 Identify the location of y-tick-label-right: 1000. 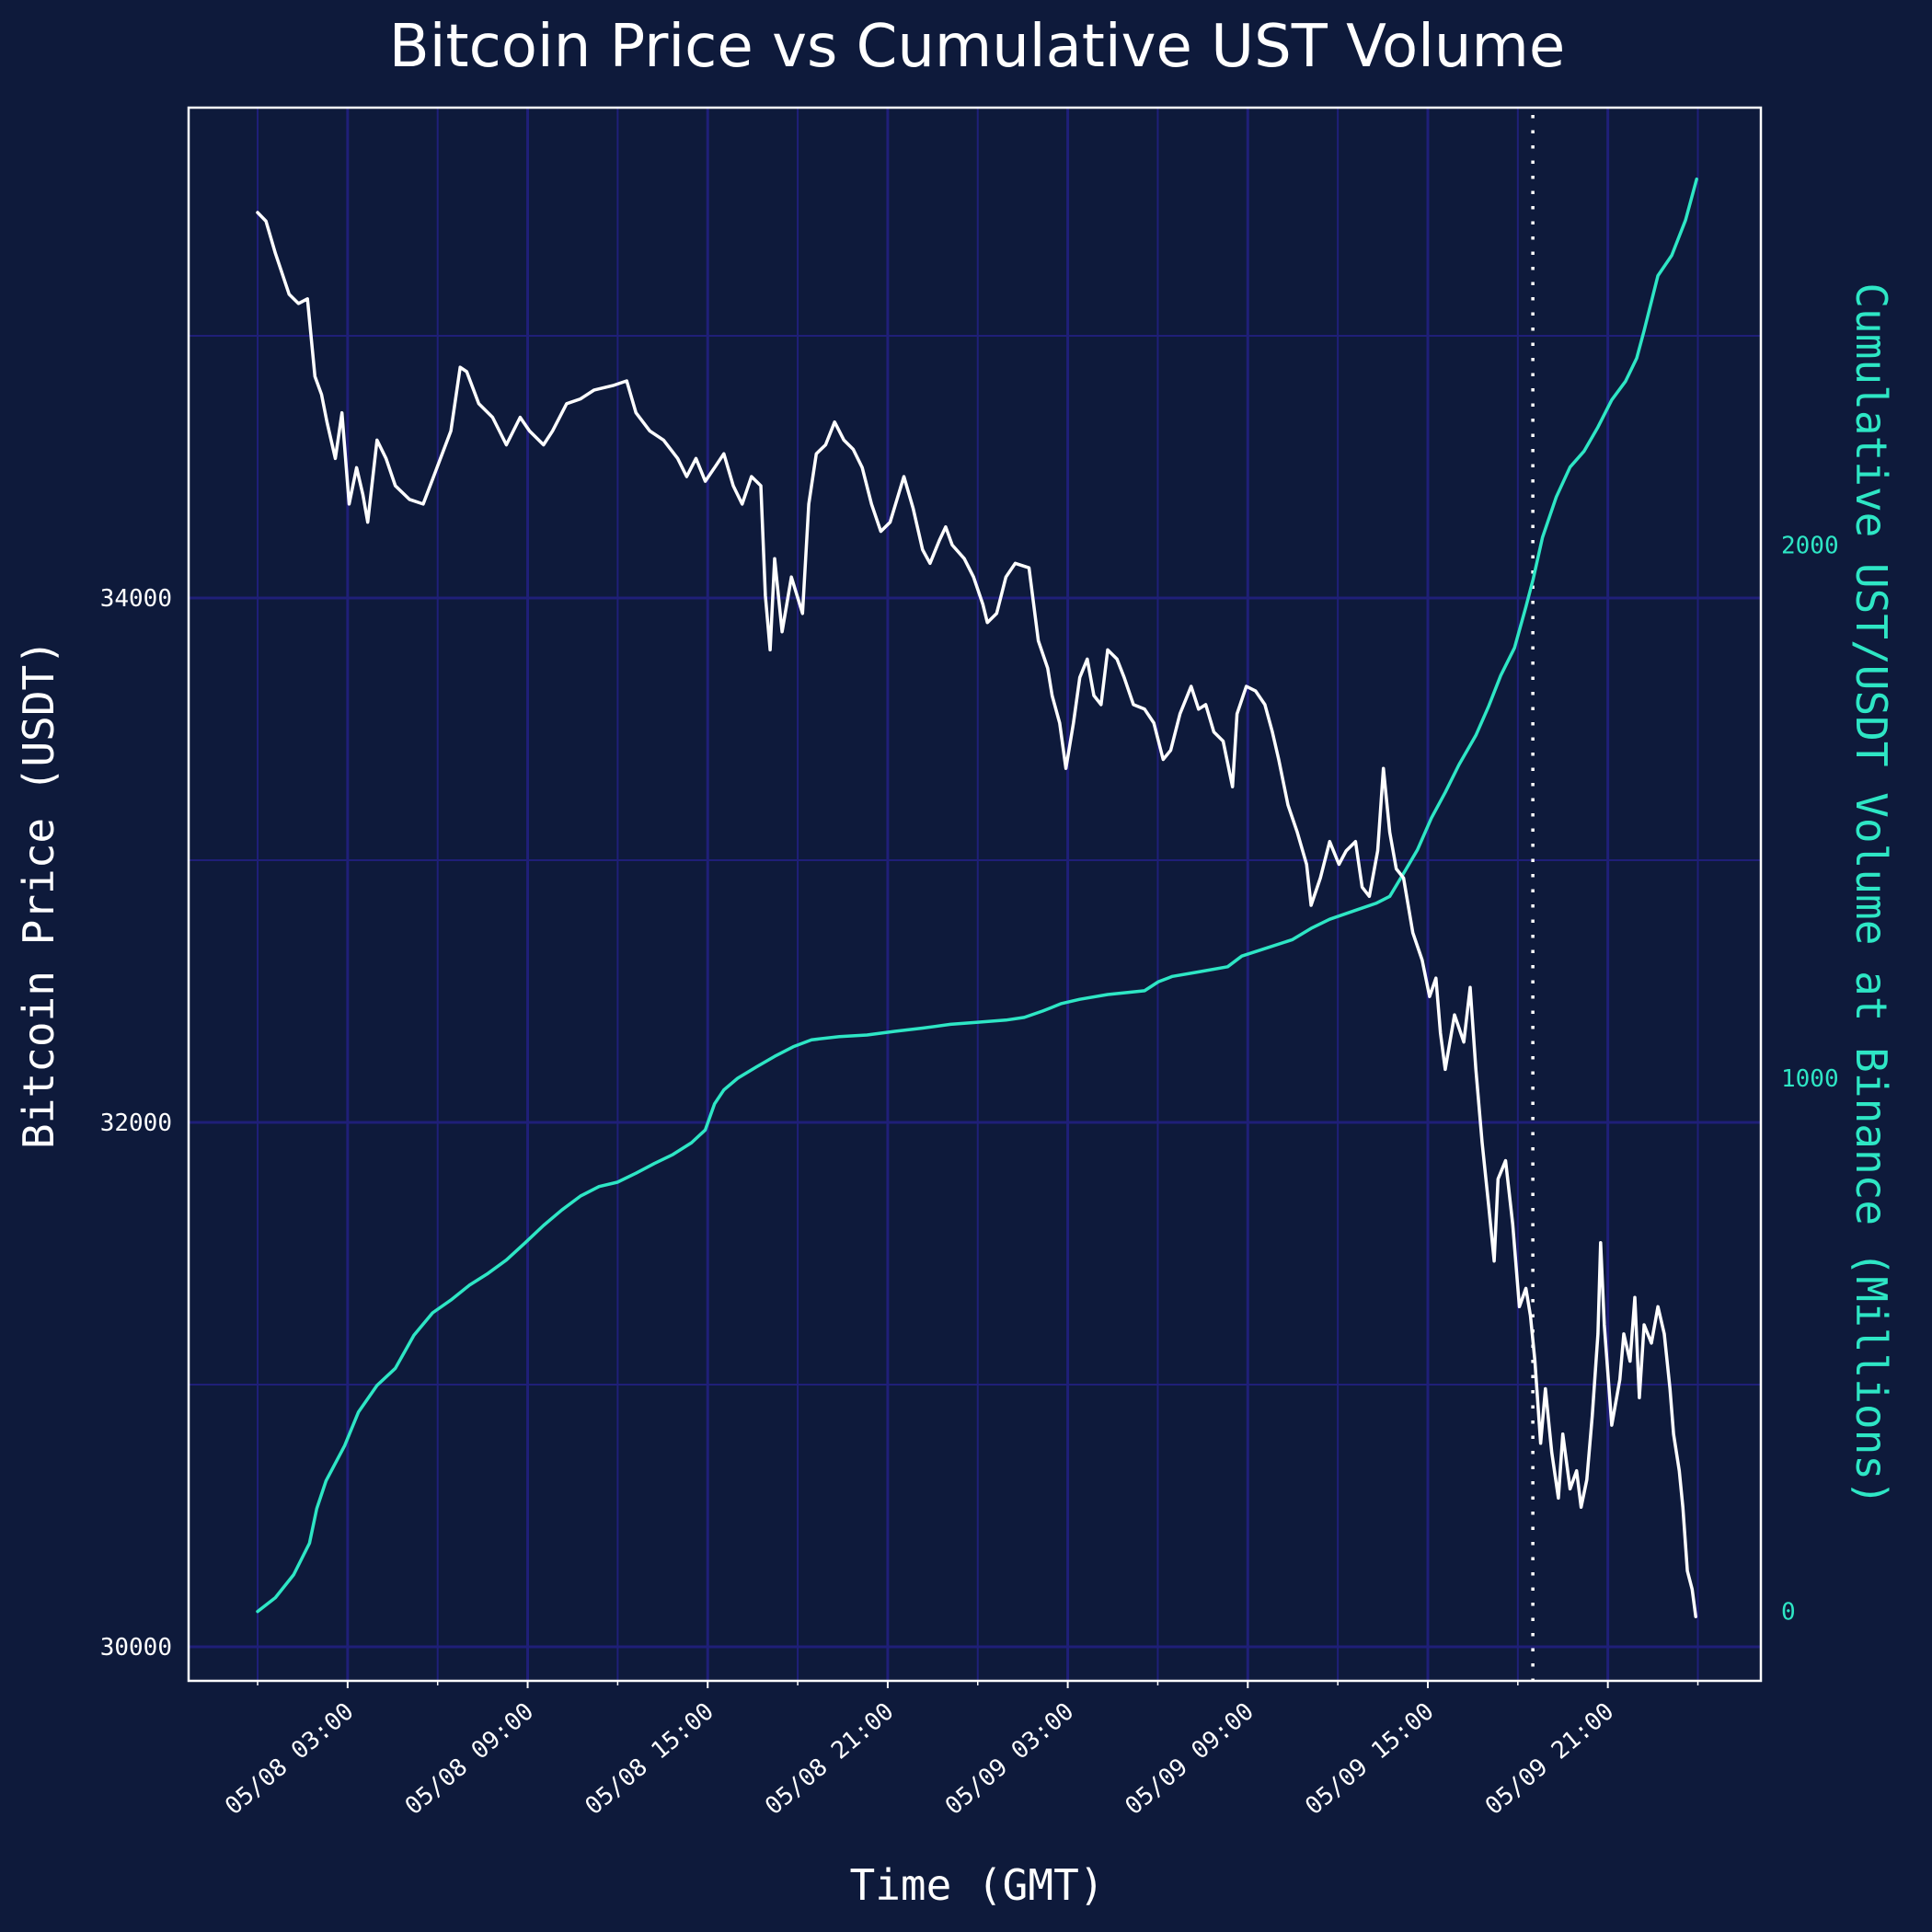
(1810, 1079).